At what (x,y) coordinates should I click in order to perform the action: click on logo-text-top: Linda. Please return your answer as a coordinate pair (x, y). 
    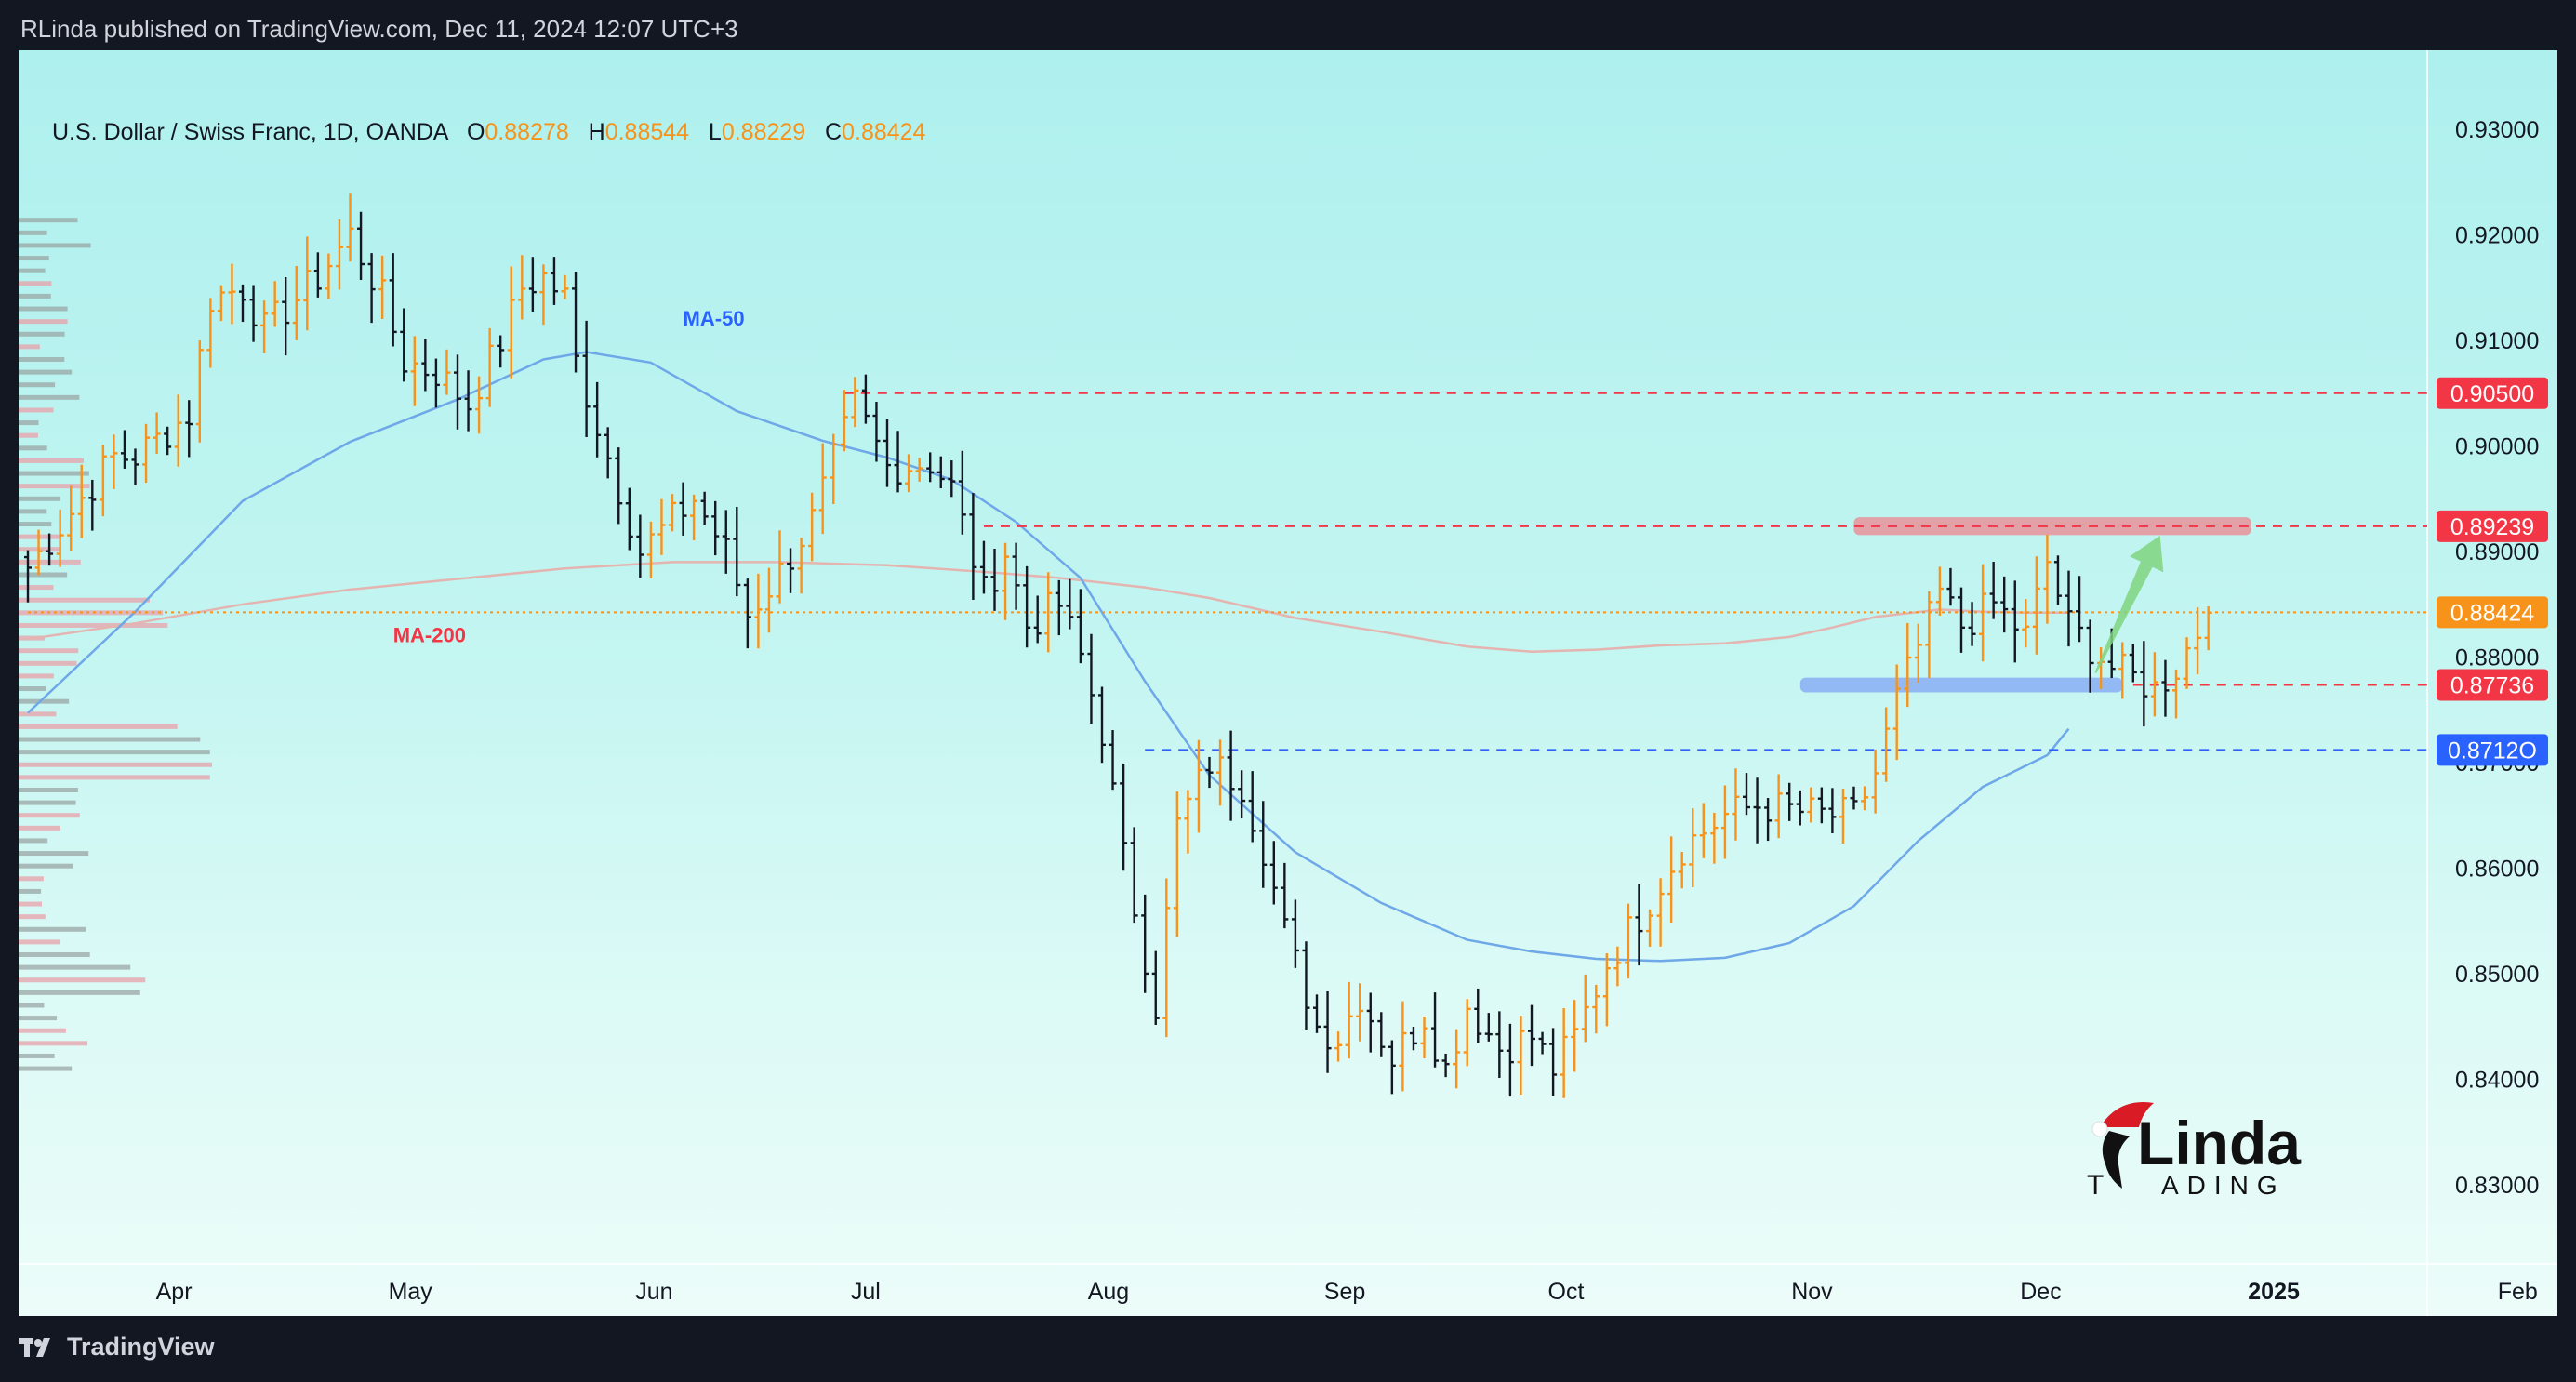
    Looking at the image, I should click on (2219, 1143).